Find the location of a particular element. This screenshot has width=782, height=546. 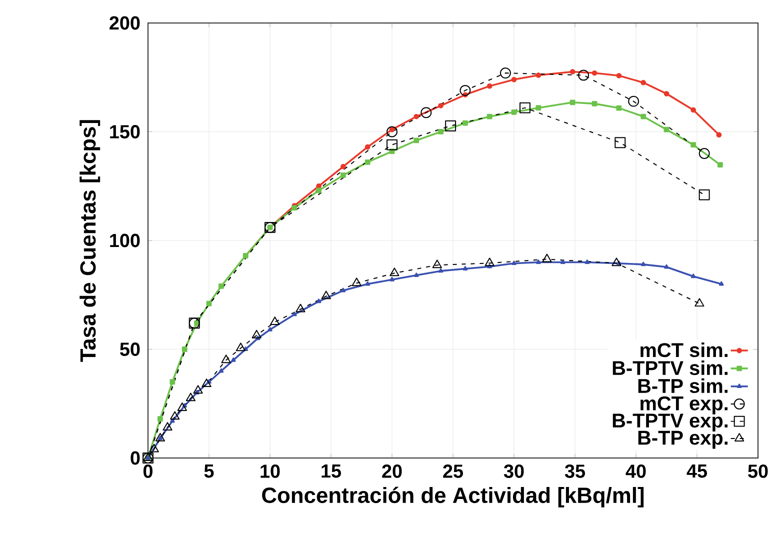

legend-label: mCT sim. is located at coordinates (684, 350).